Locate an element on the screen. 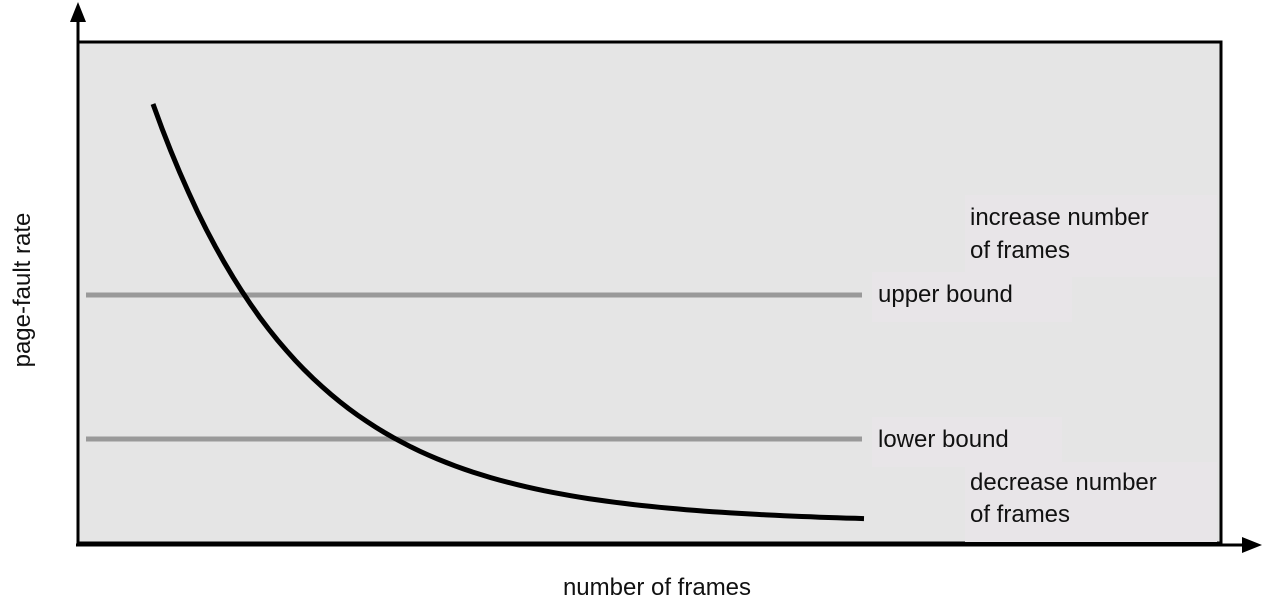 The image size is (1264, 603). annotation-bottom-background is located at coordinates (1091, 502).